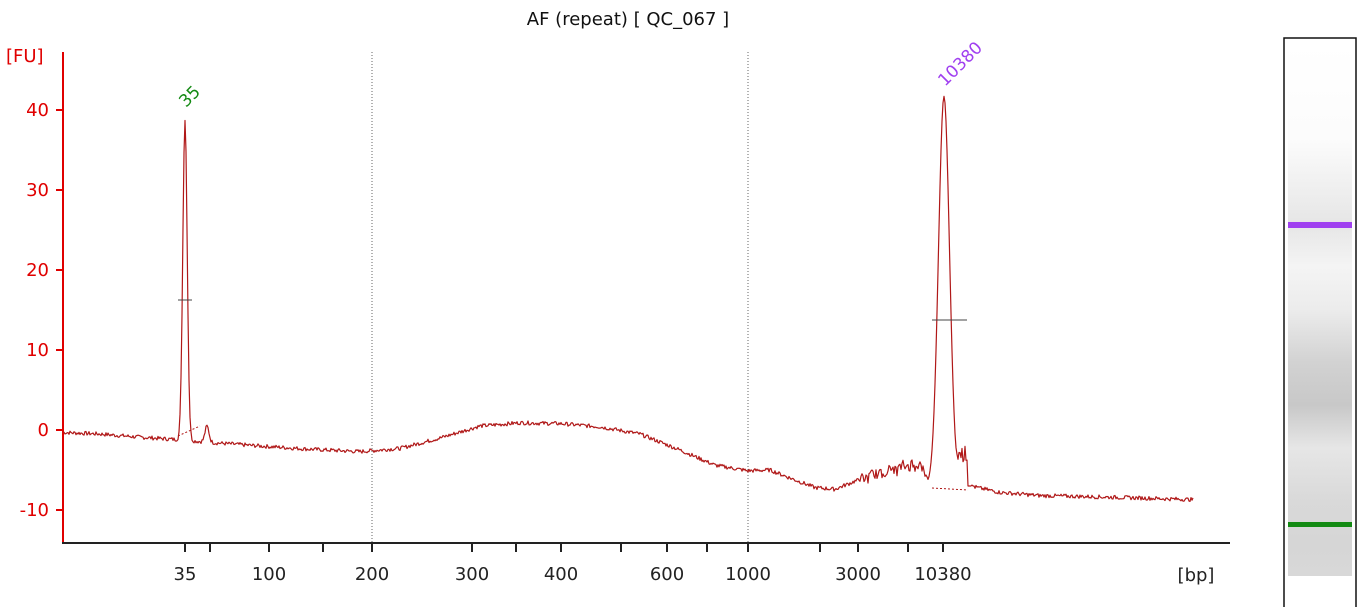 The height and width of the screenshot is (607, 1361). I want to click on x-axis-label: [bp], so click(1196, 575).